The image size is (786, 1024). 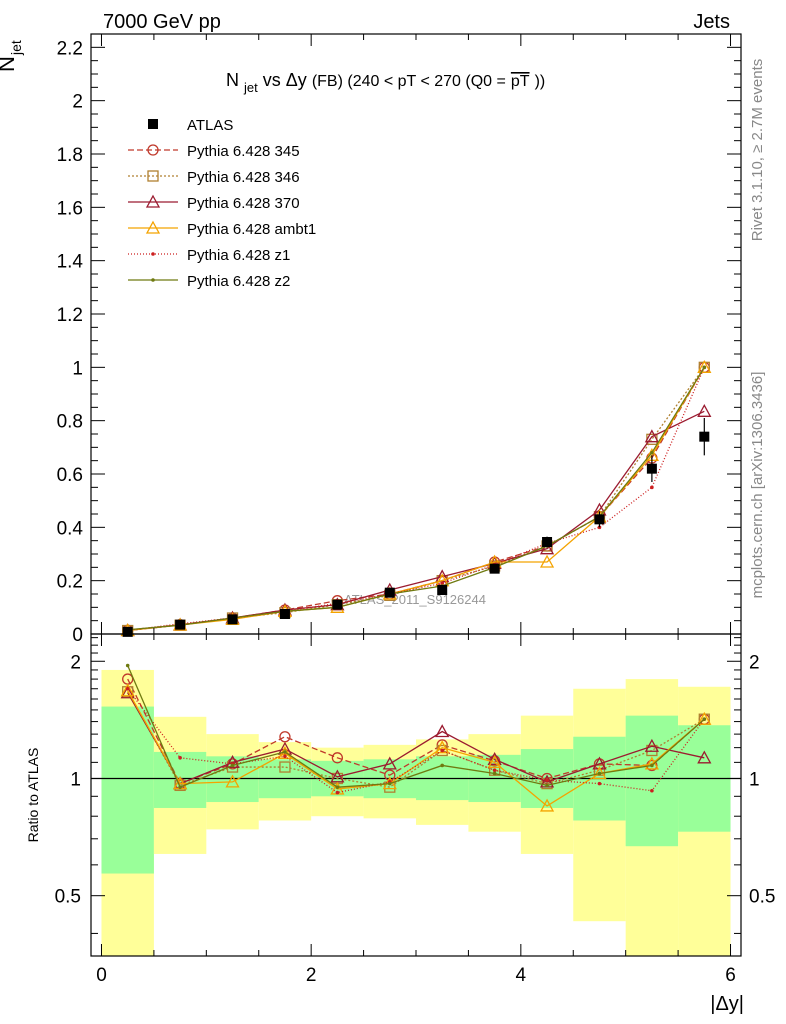 What do you see at coordinates (190, 125) in the screenshot?
I see `legend-entry: ATLAS` at bounding box center [190, 125].